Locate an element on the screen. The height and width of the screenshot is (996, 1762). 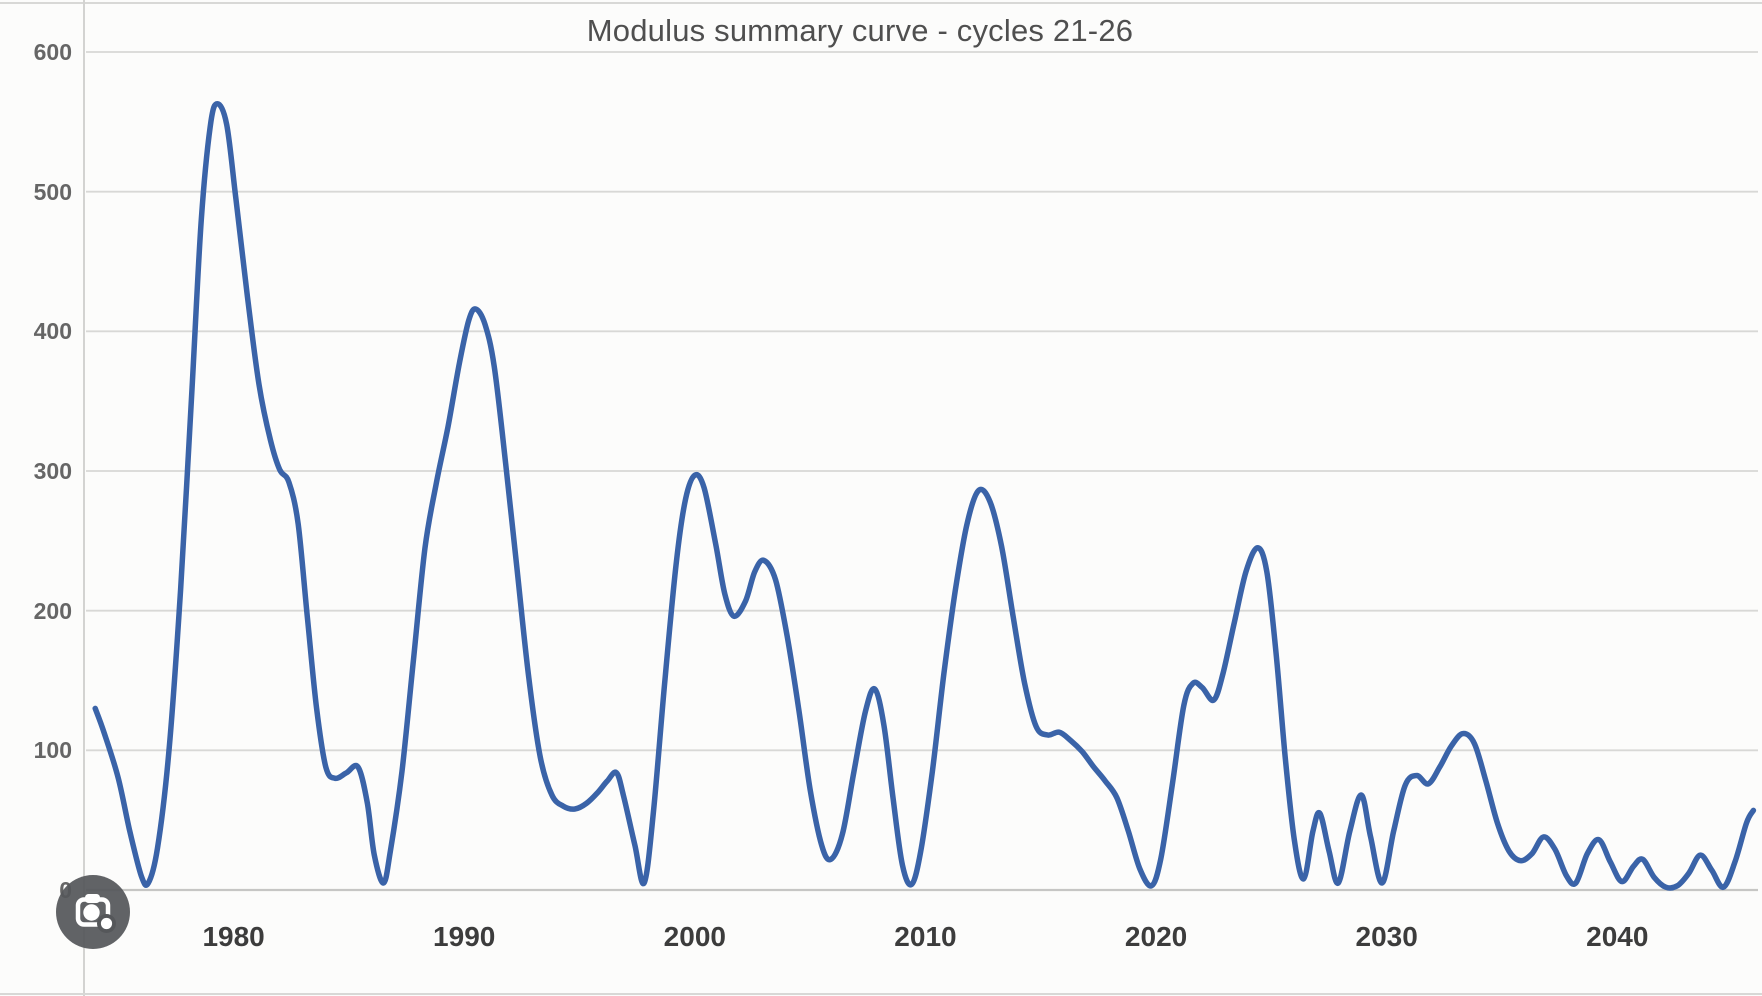
y-tick-label: 400 is located at coordinates (52, 331).